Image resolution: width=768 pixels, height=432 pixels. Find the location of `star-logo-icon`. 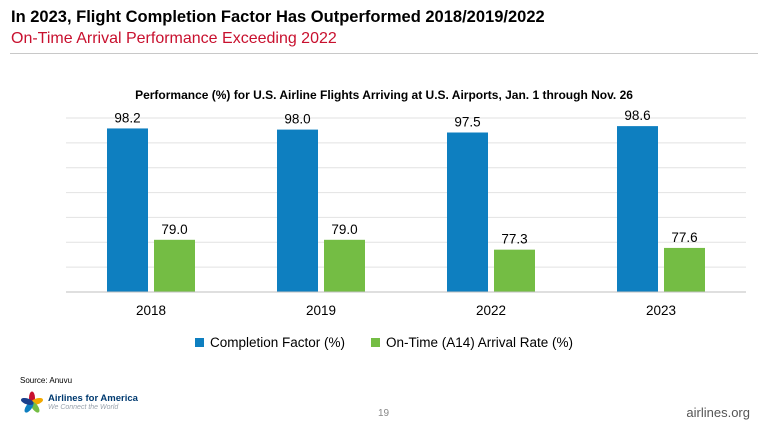

star-logo-icon is located at coordinates (32, 402).